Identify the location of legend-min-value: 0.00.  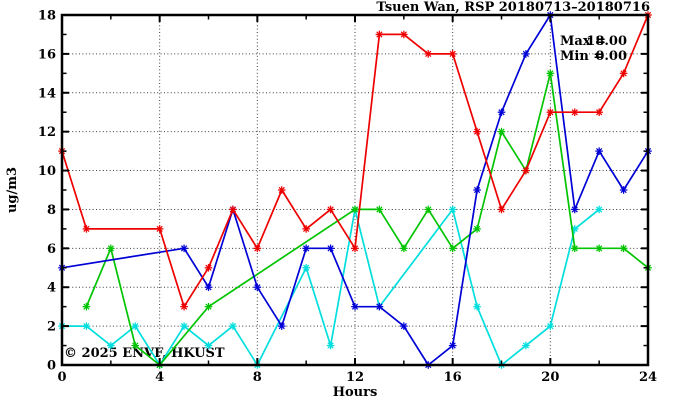
(611, 56).